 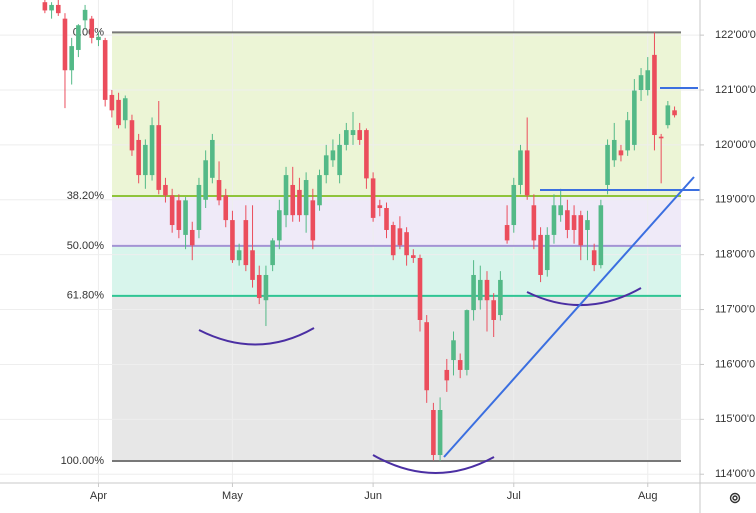 What do you see at coordinates (514, 496) in the screenshot?
I see `x-tick-label: Jul` at bounding box center [514, 496].